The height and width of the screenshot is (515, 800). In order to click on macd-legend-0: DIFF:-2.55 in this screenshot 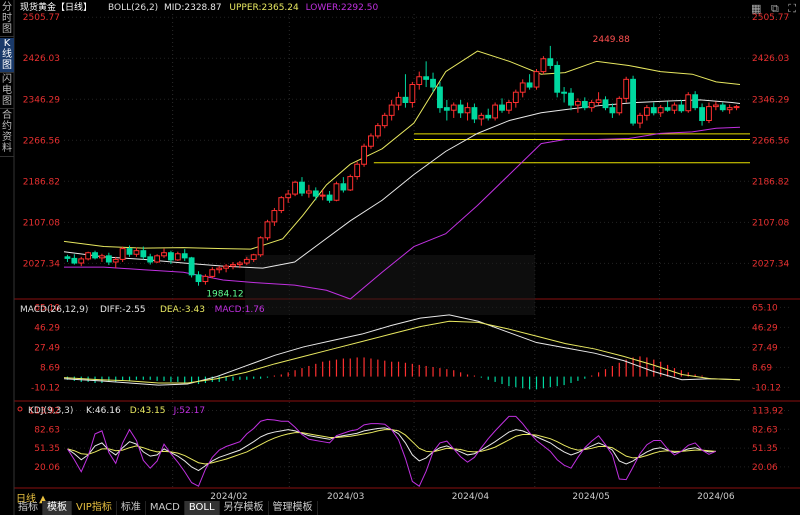, I will do `click(123, 310)`.